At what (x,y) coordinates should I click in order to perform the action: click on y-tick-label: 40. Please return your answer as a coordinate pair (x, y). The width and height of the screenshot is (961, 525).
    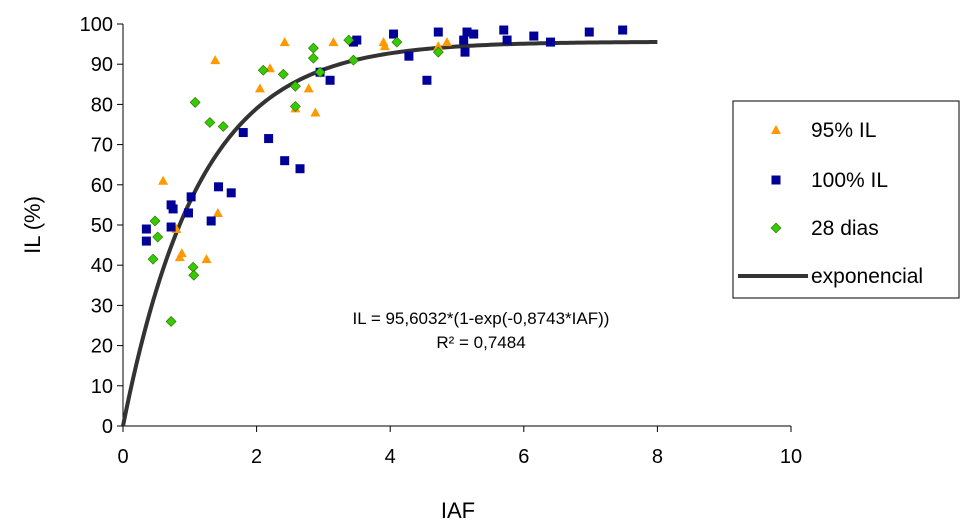
    Looking at the image, I should click on (102, 266).